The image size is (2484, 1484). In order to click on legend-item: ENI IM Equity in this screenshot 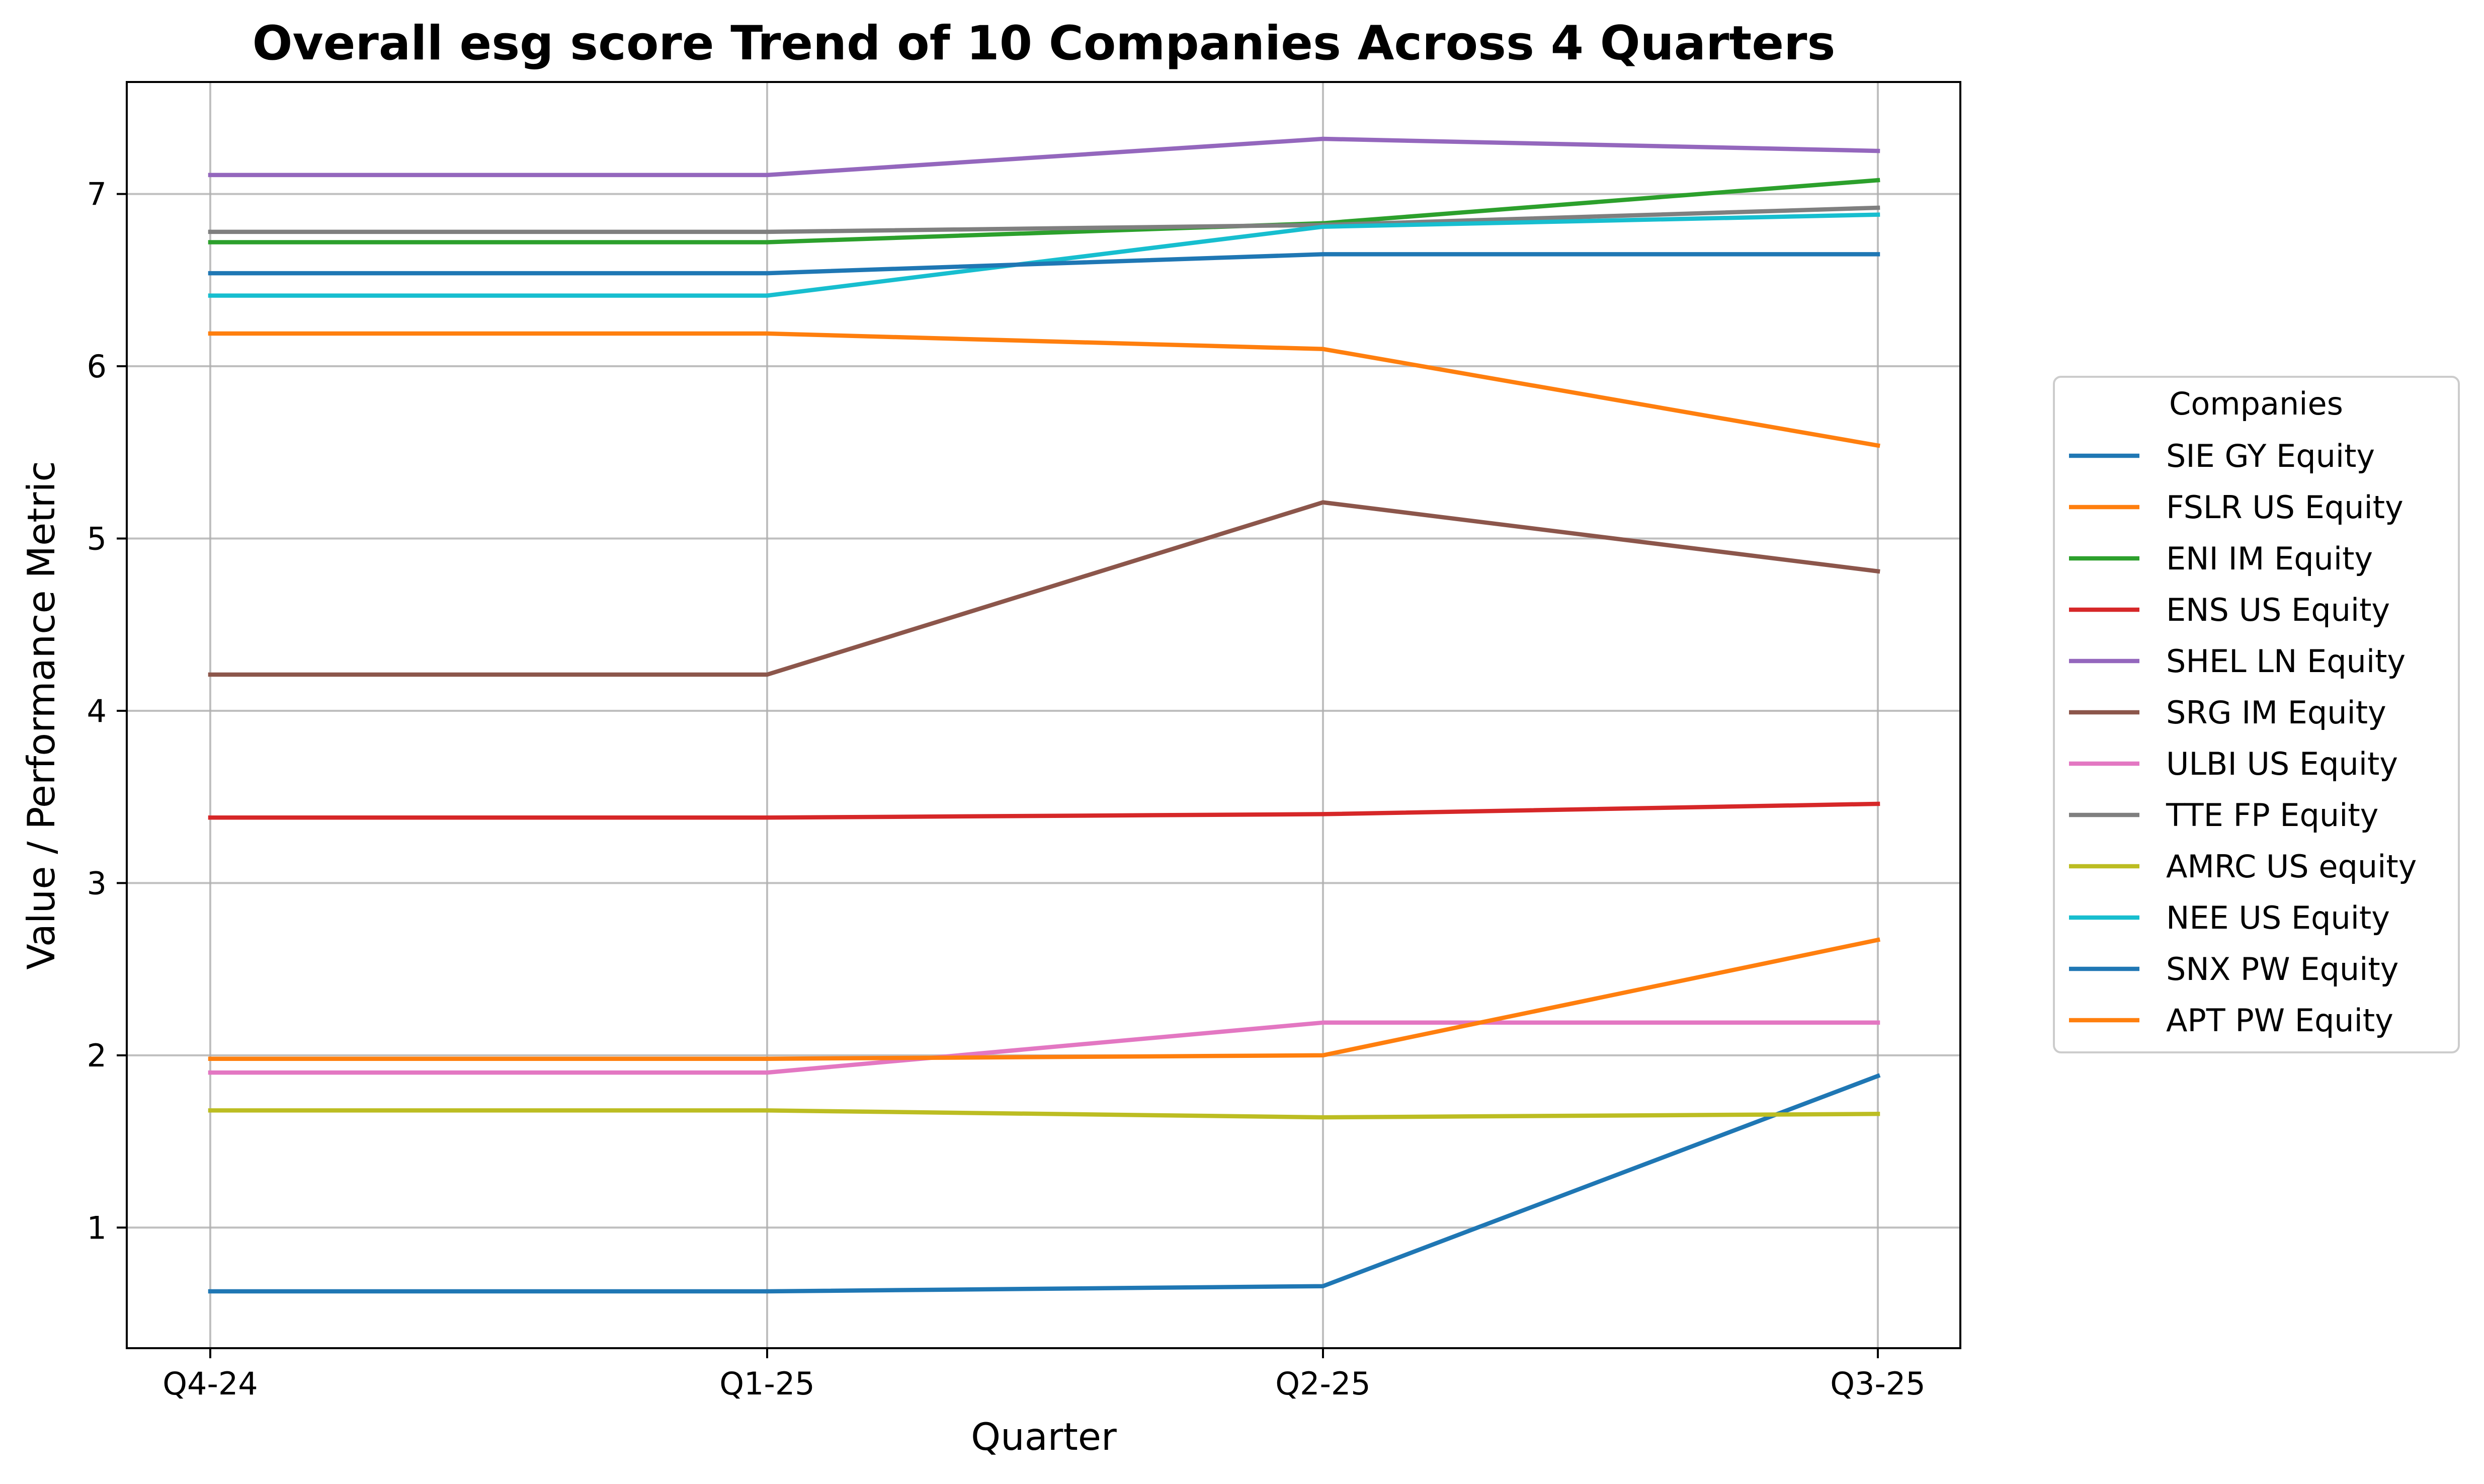, I will do `click(2221, 558)`.